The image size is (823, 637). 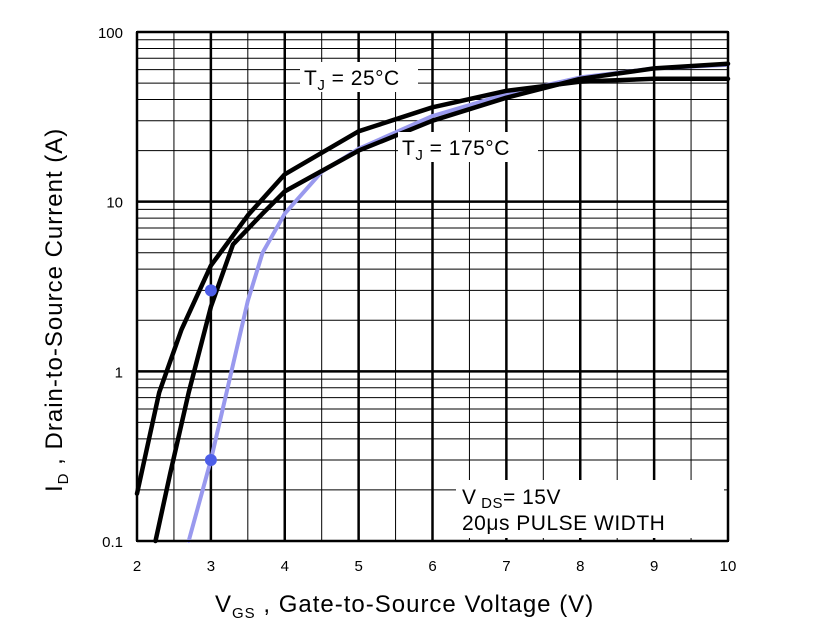 I want to click on x-tick-label: 7, so click(x=506, y=566).